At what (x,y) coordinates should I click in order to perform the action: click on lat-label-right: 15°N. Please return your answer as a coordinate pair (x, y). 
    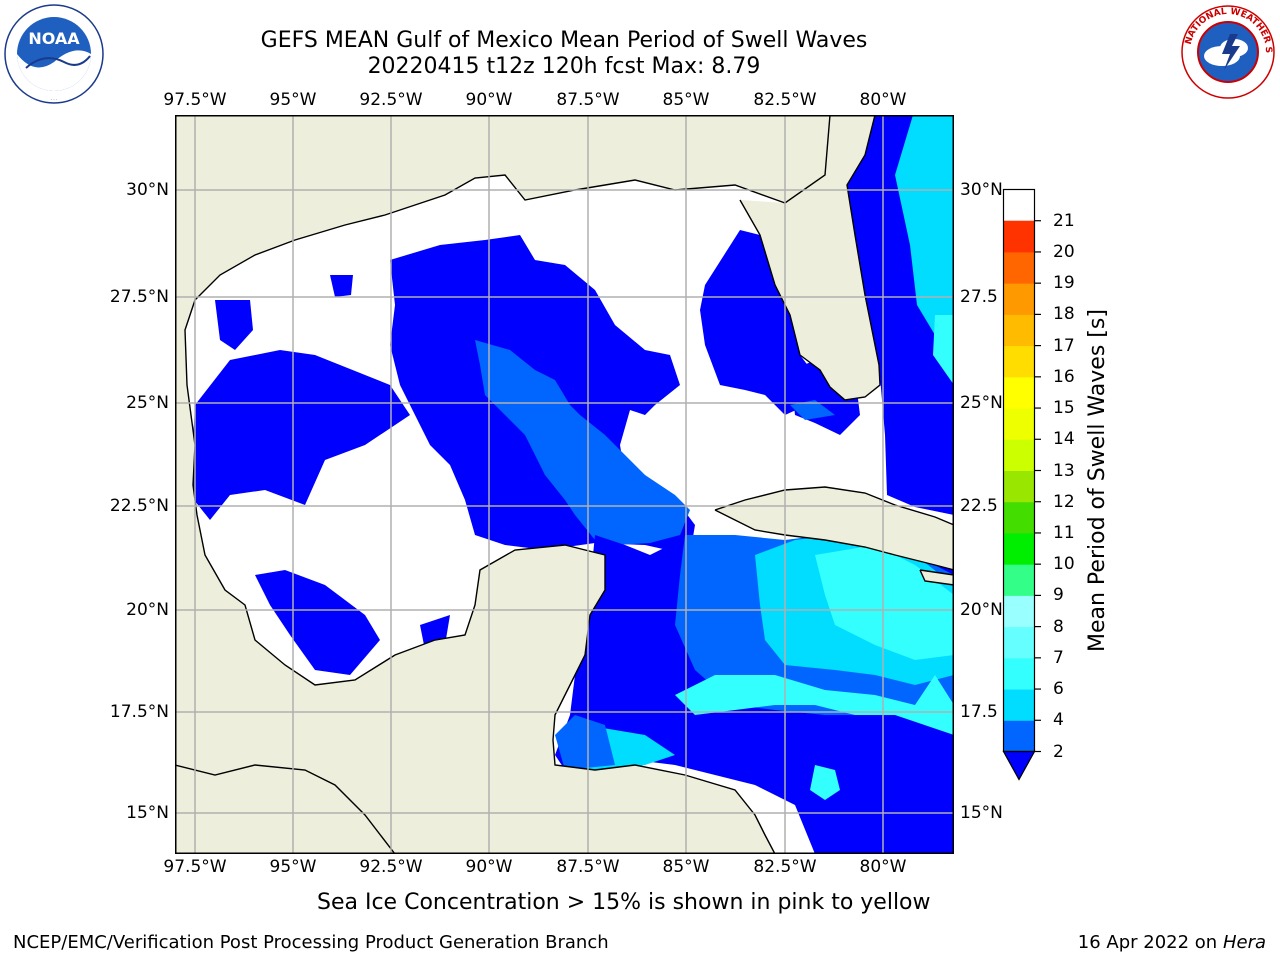
    Looking at the image, I should click on (981, 813).